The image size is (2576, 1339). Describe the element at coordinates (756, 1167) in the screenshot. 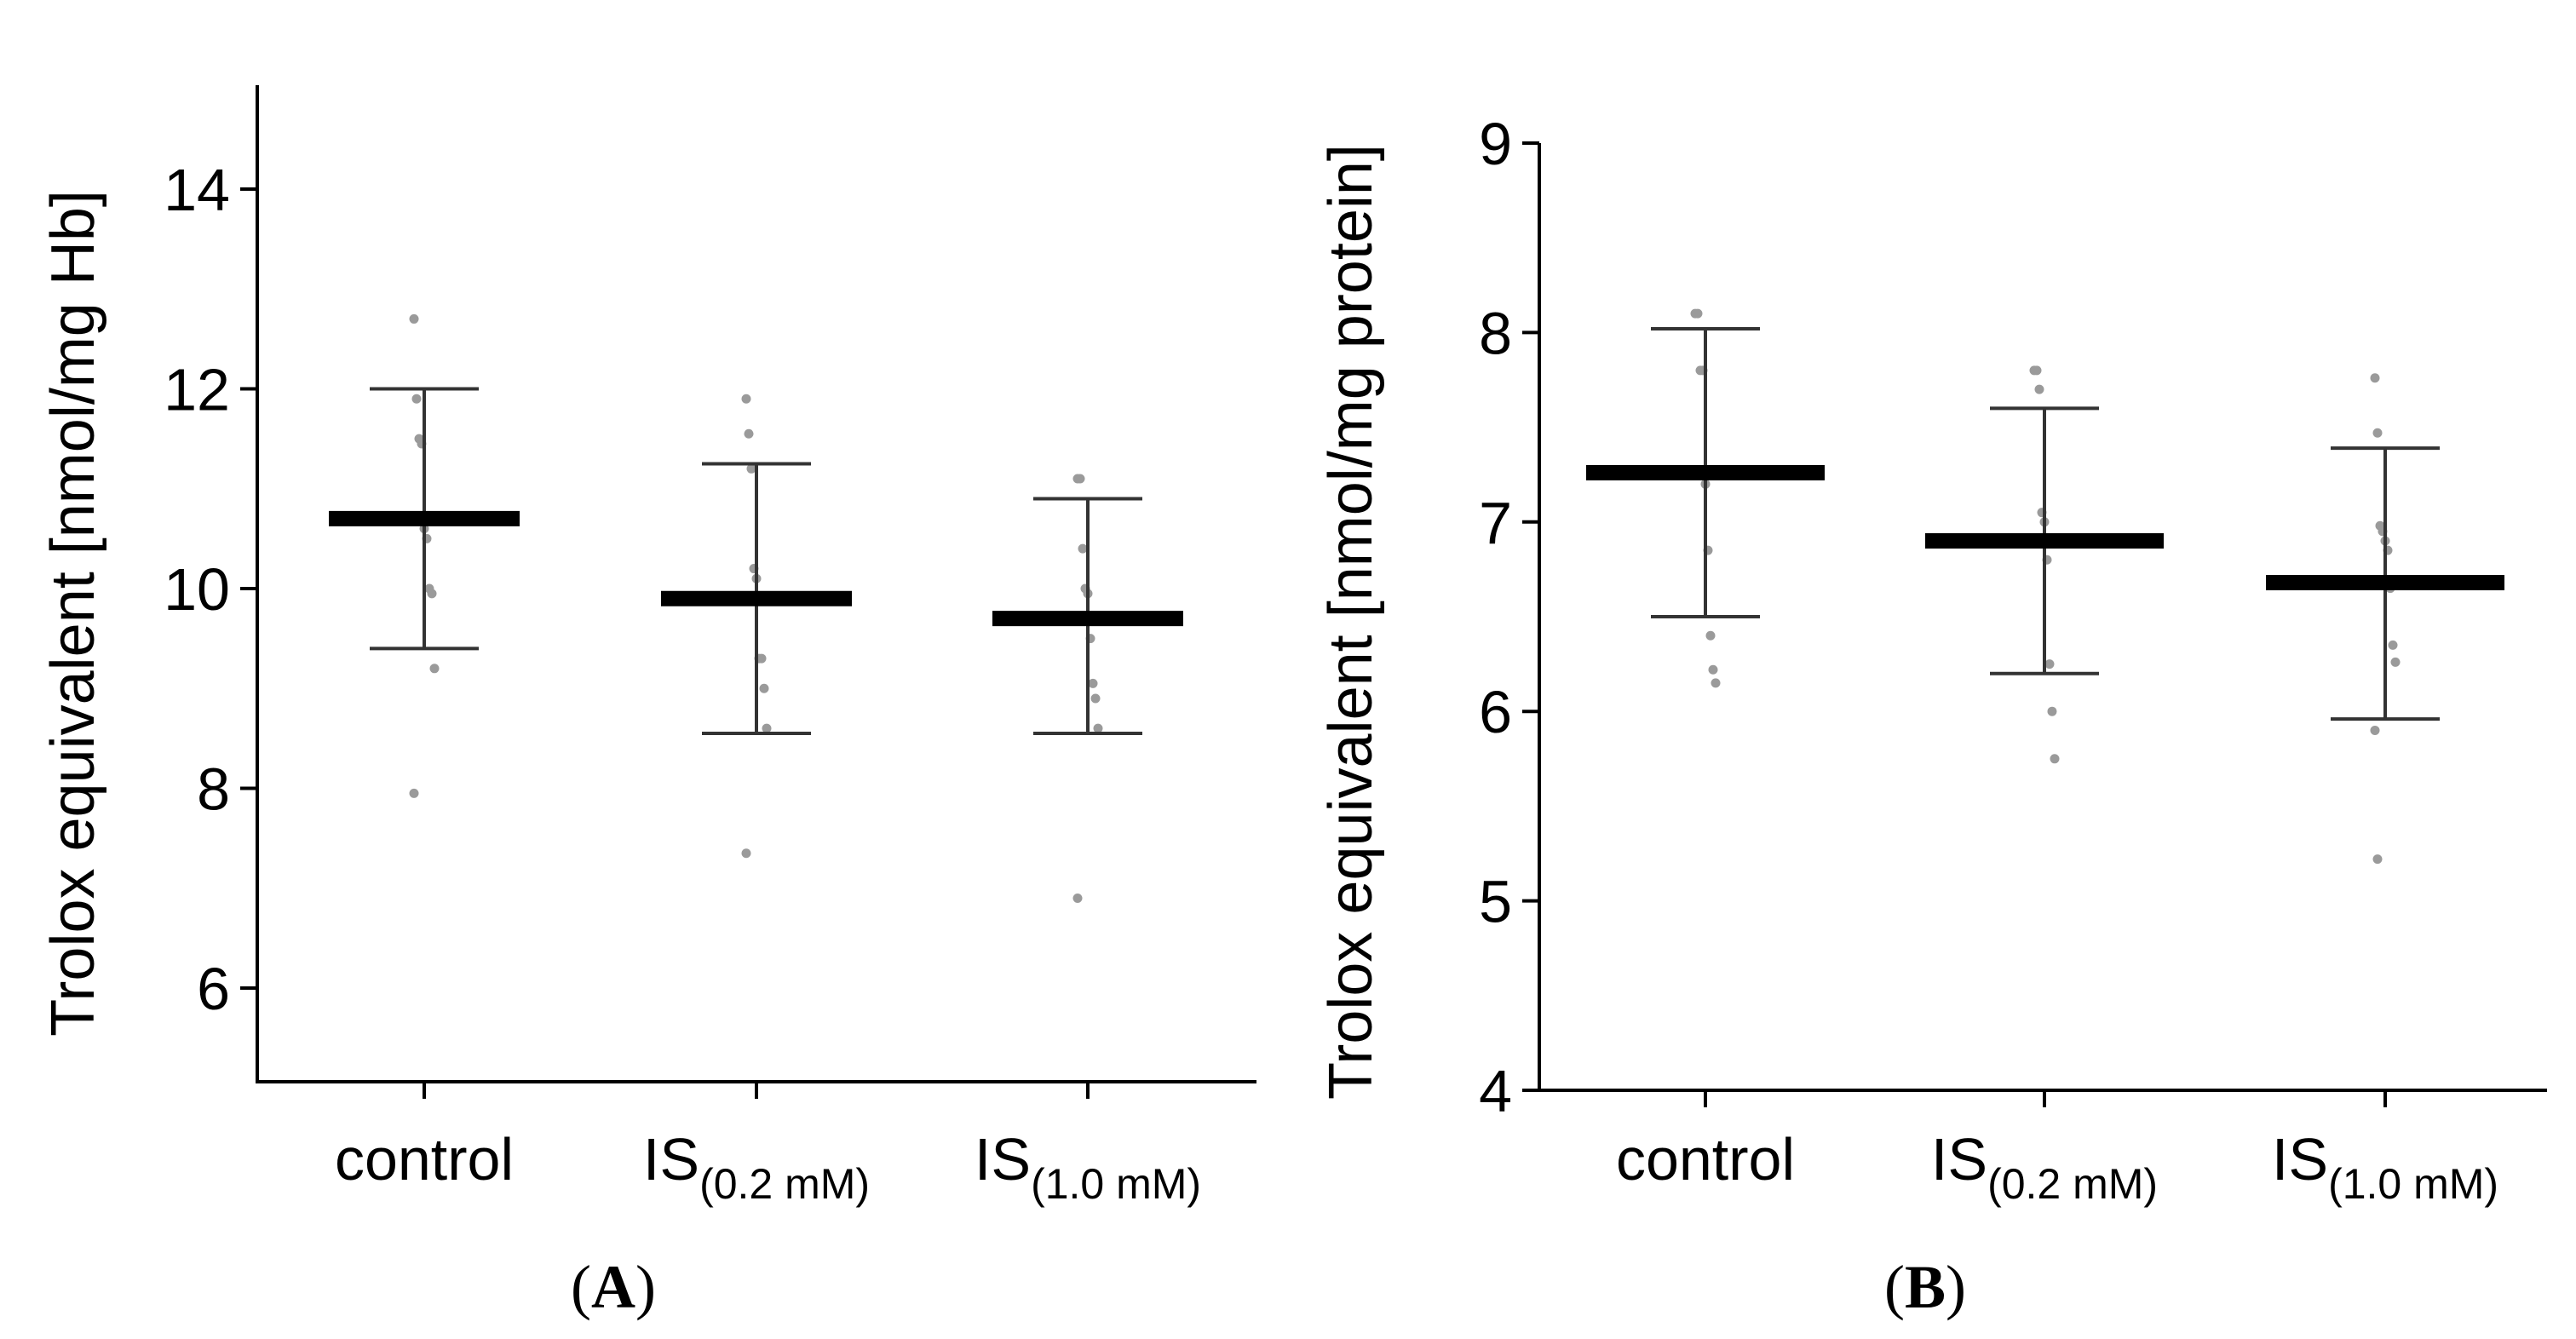

I see `panel-a-category-label: IS(0.2 mM)` at that location.